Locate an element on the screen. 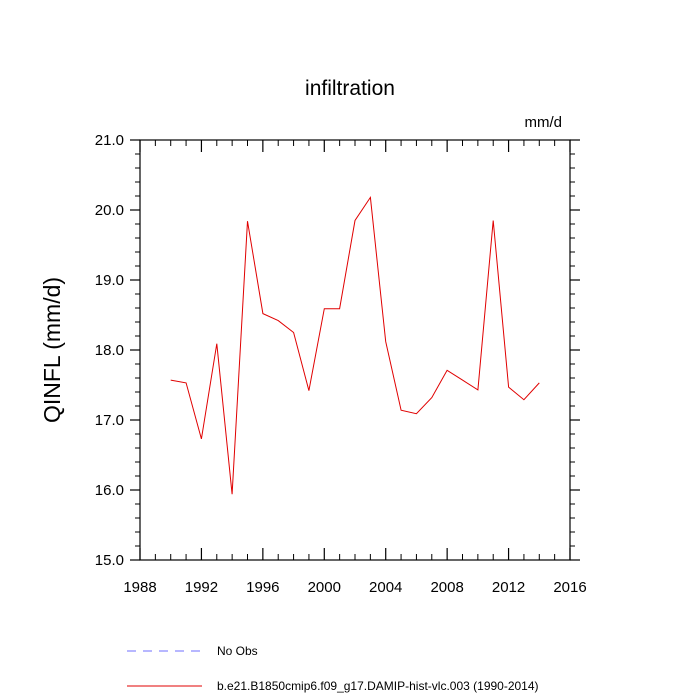 Image resolution: width=700 pixels, height=700 pixels. x-tick-label: 1988 is located at coordinates (139, 587).